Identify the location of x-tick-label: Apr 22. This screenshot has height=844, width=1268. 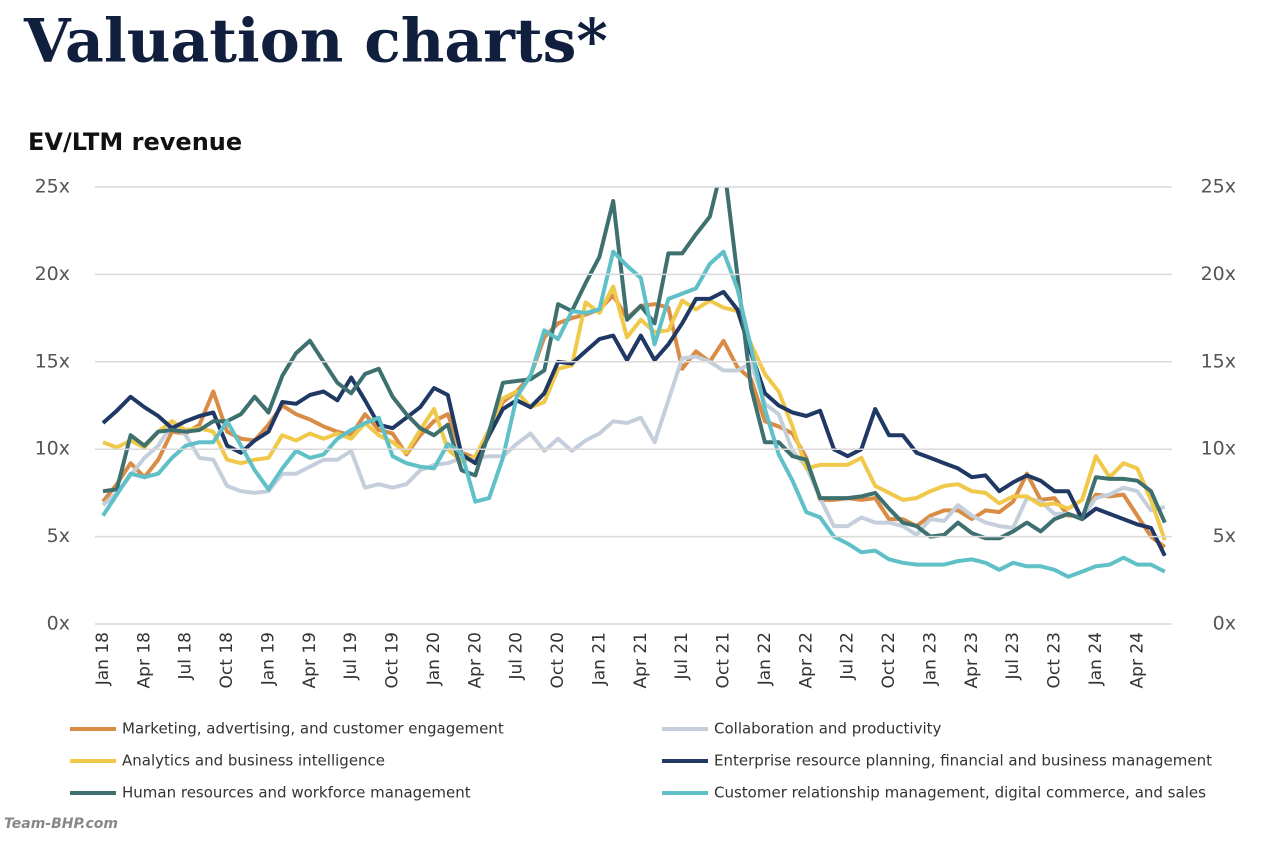
(806, 660).